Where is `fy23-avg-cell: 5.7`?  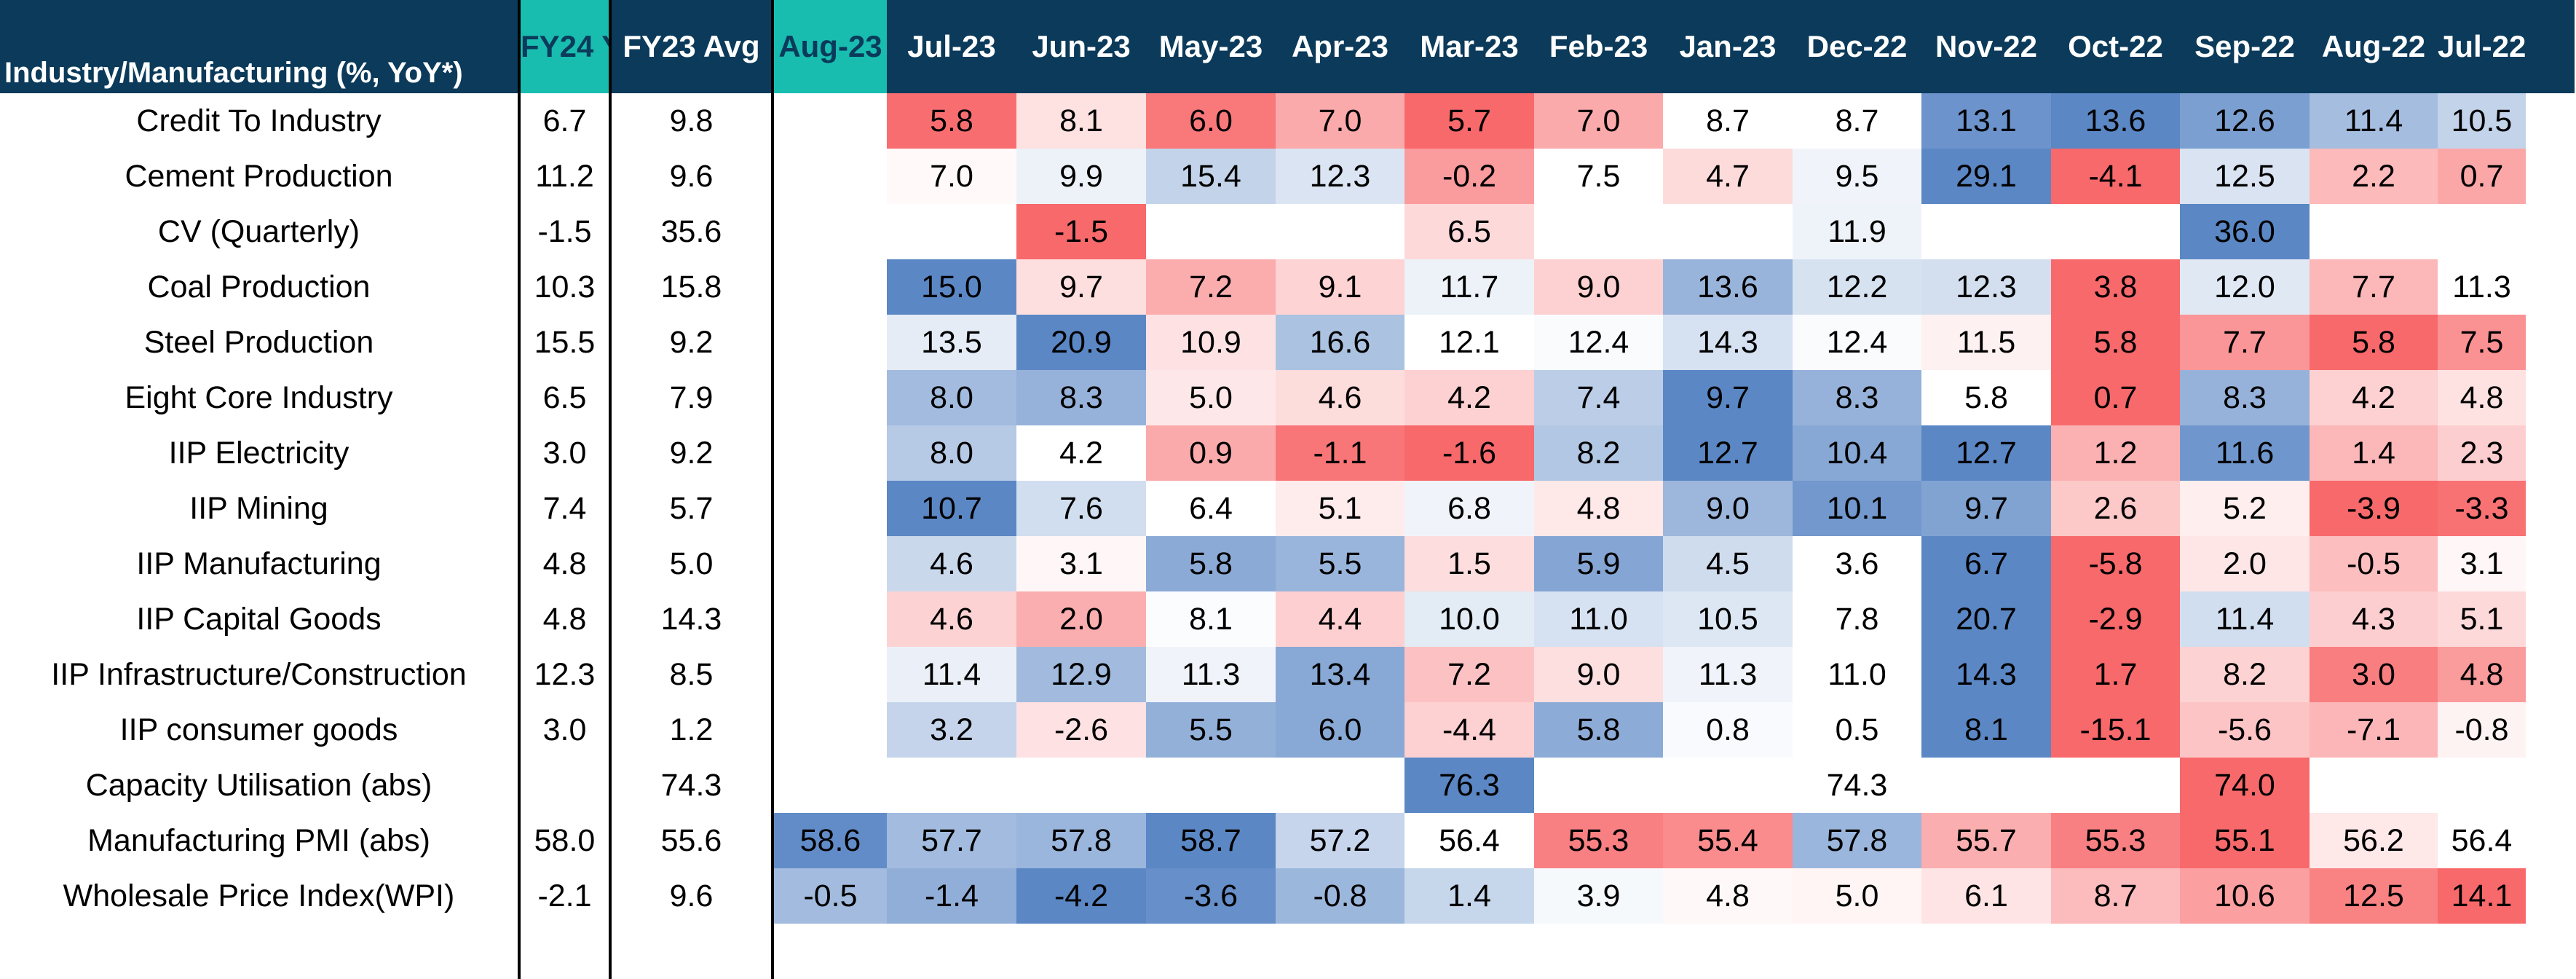 fy23-avg-cell: 5.7 is located at coordinates (692, 508).